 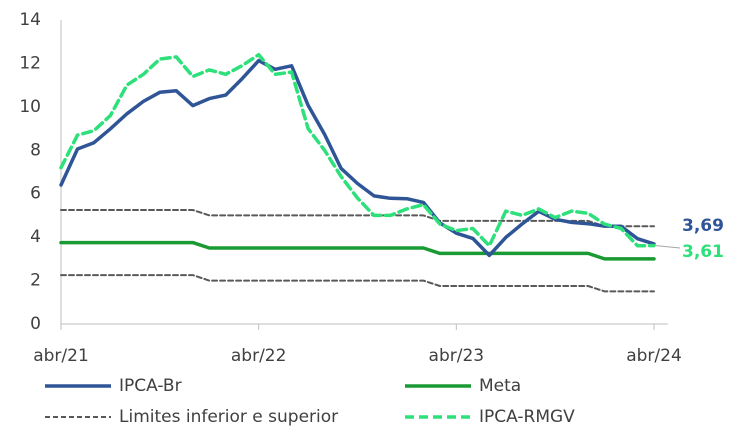 I want to click on y-tick-label: 14, so click(x=30, y=20).